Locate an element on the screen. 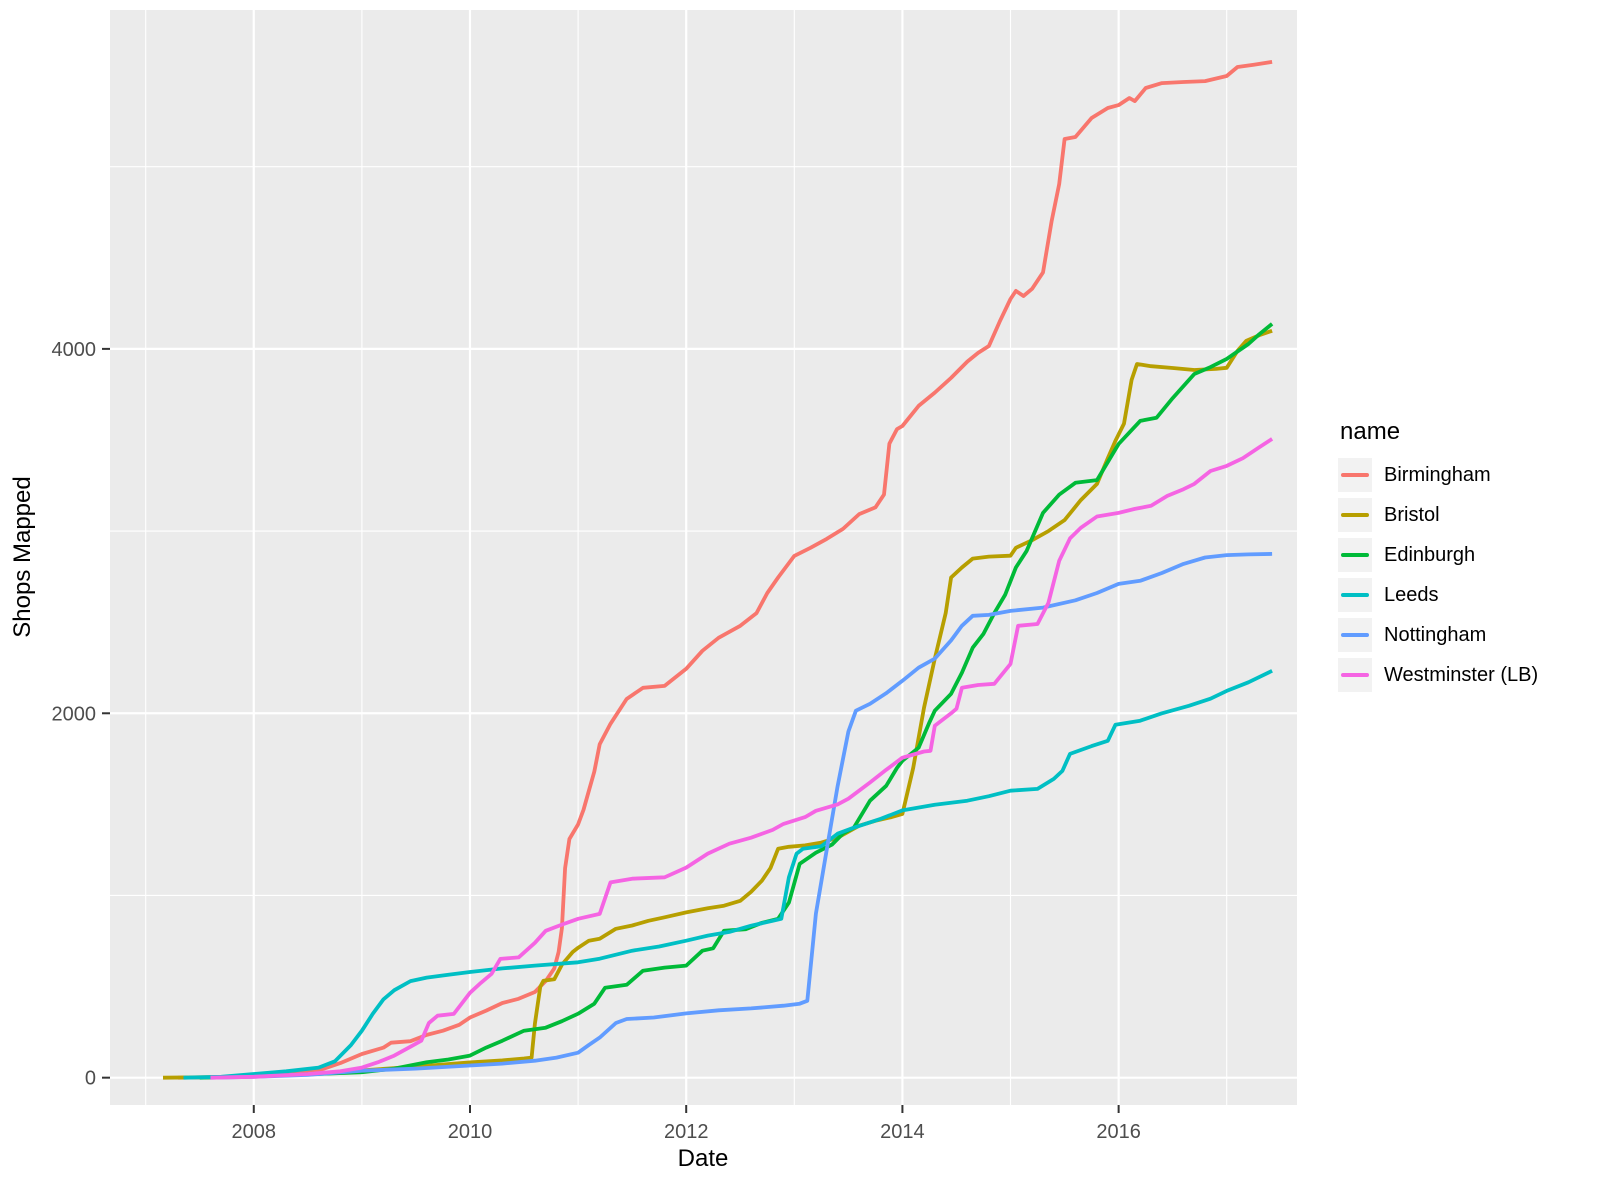 This screenshot has width=1600, height=1200. y-tick-label: 2000 is located at coordinates (74, 714).